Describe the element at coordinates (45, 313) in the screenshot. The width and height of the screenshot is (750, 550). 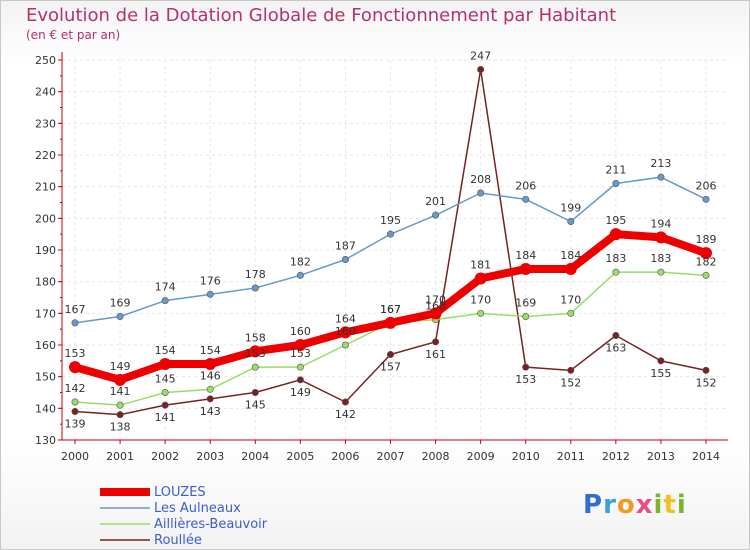
I see `y-tick-label: 170` at that location.